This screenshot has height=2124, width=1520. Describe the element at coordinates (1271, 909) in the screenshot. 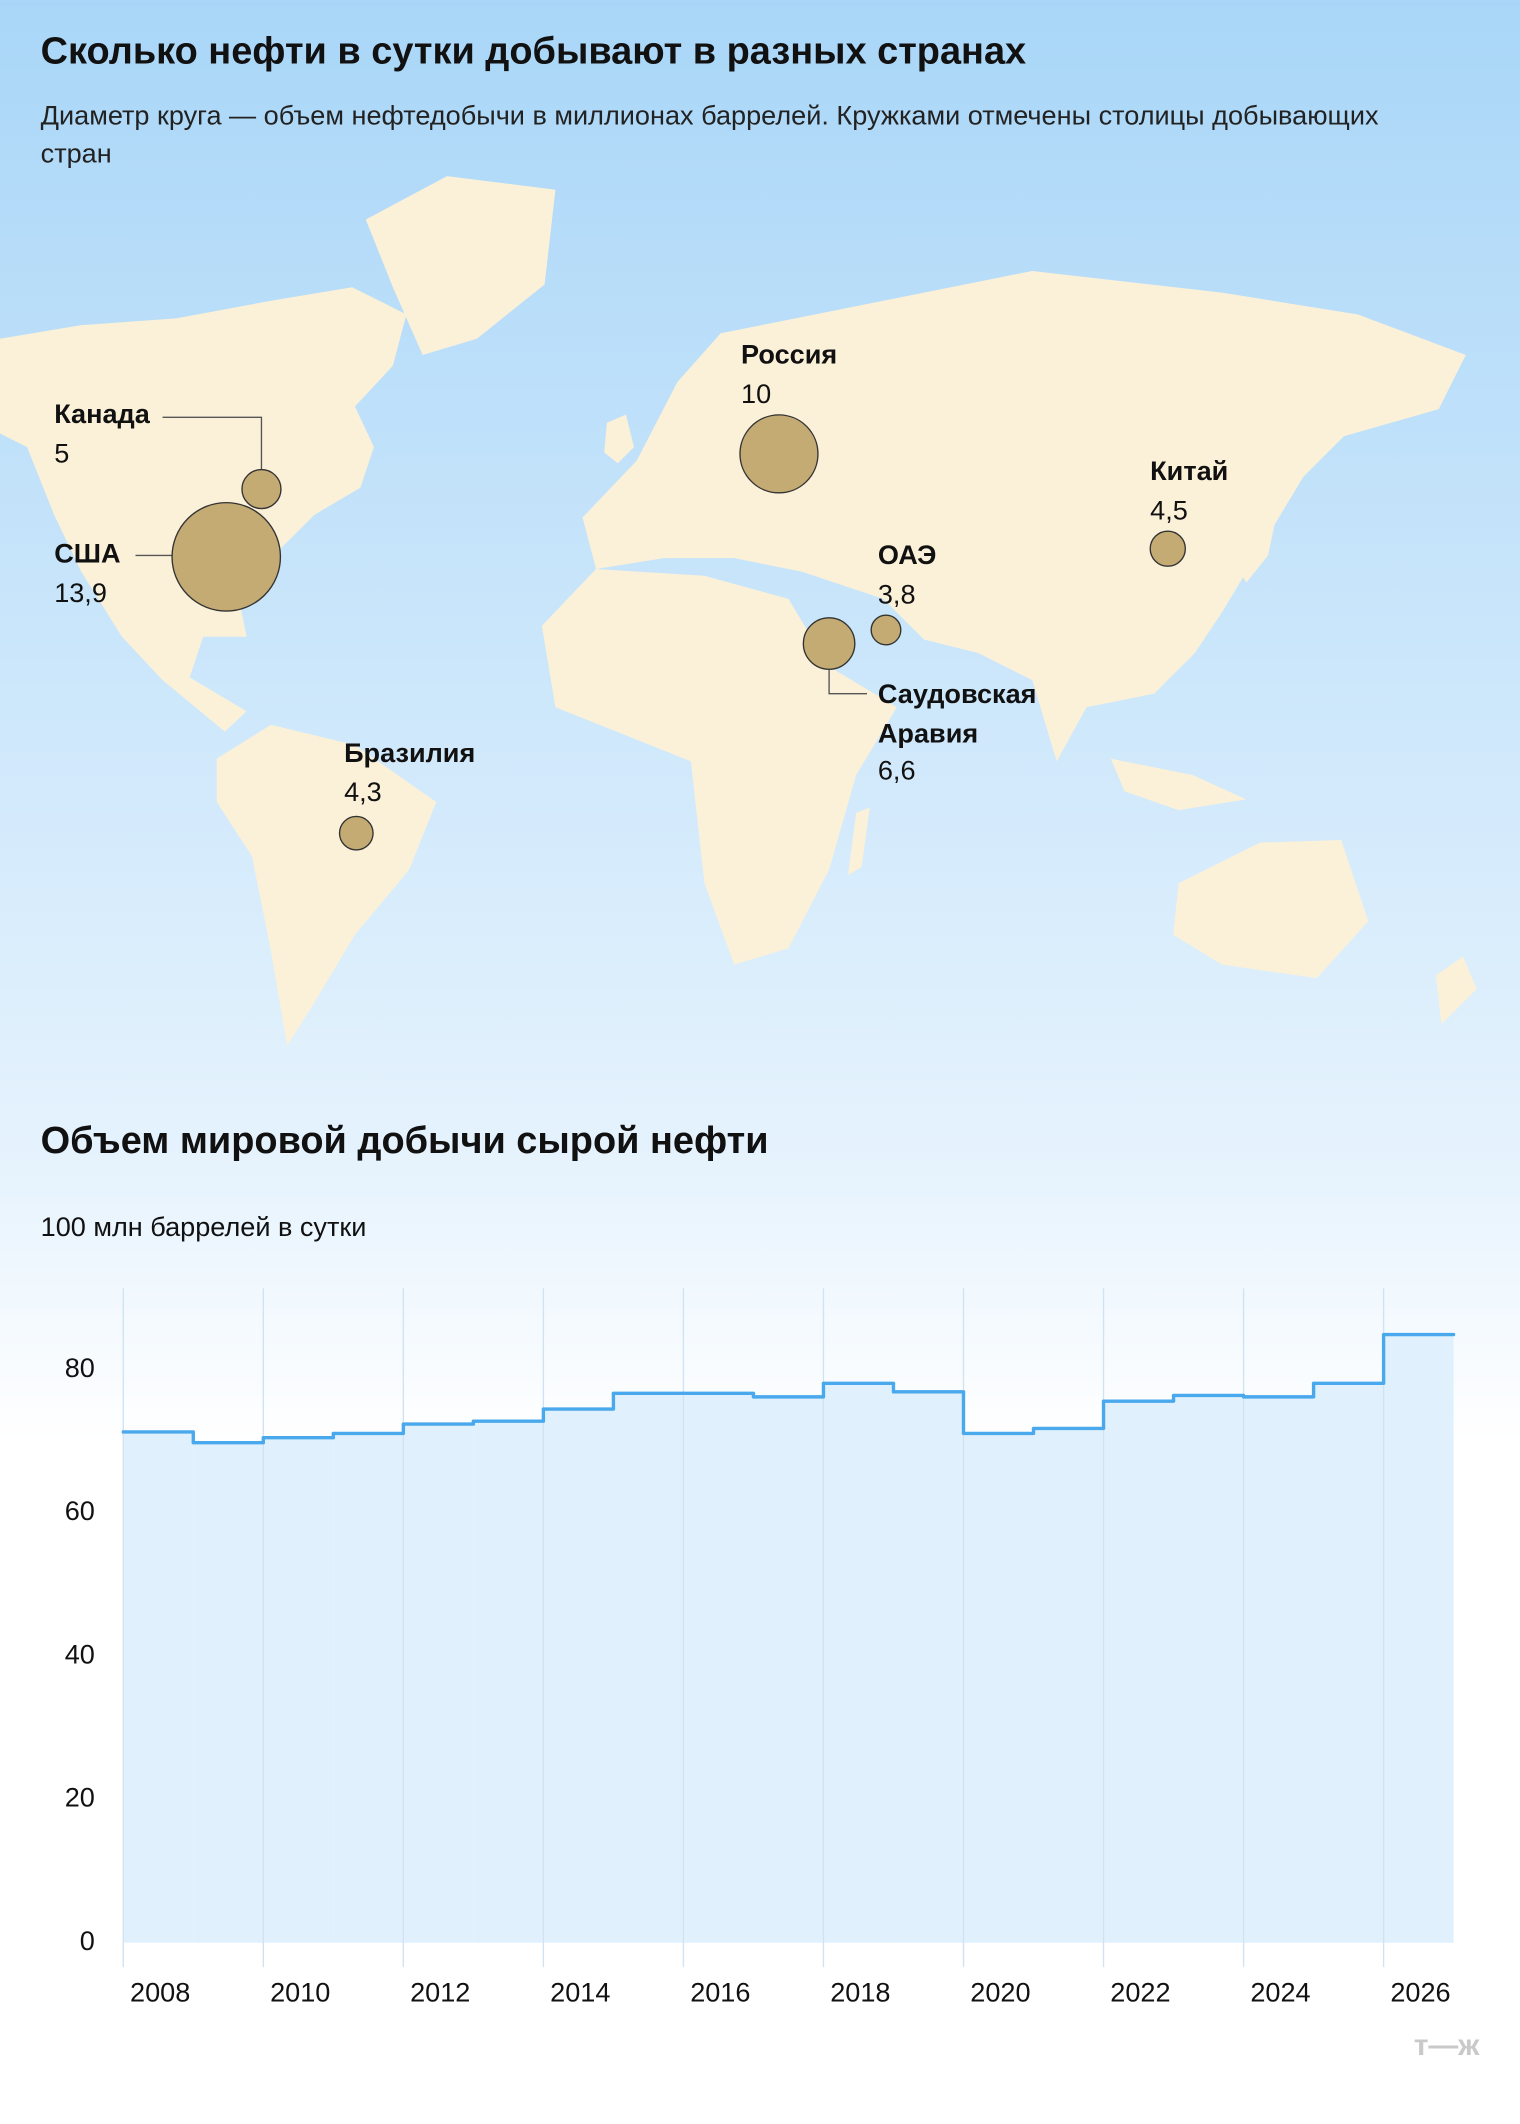

I see `australia` at that location.